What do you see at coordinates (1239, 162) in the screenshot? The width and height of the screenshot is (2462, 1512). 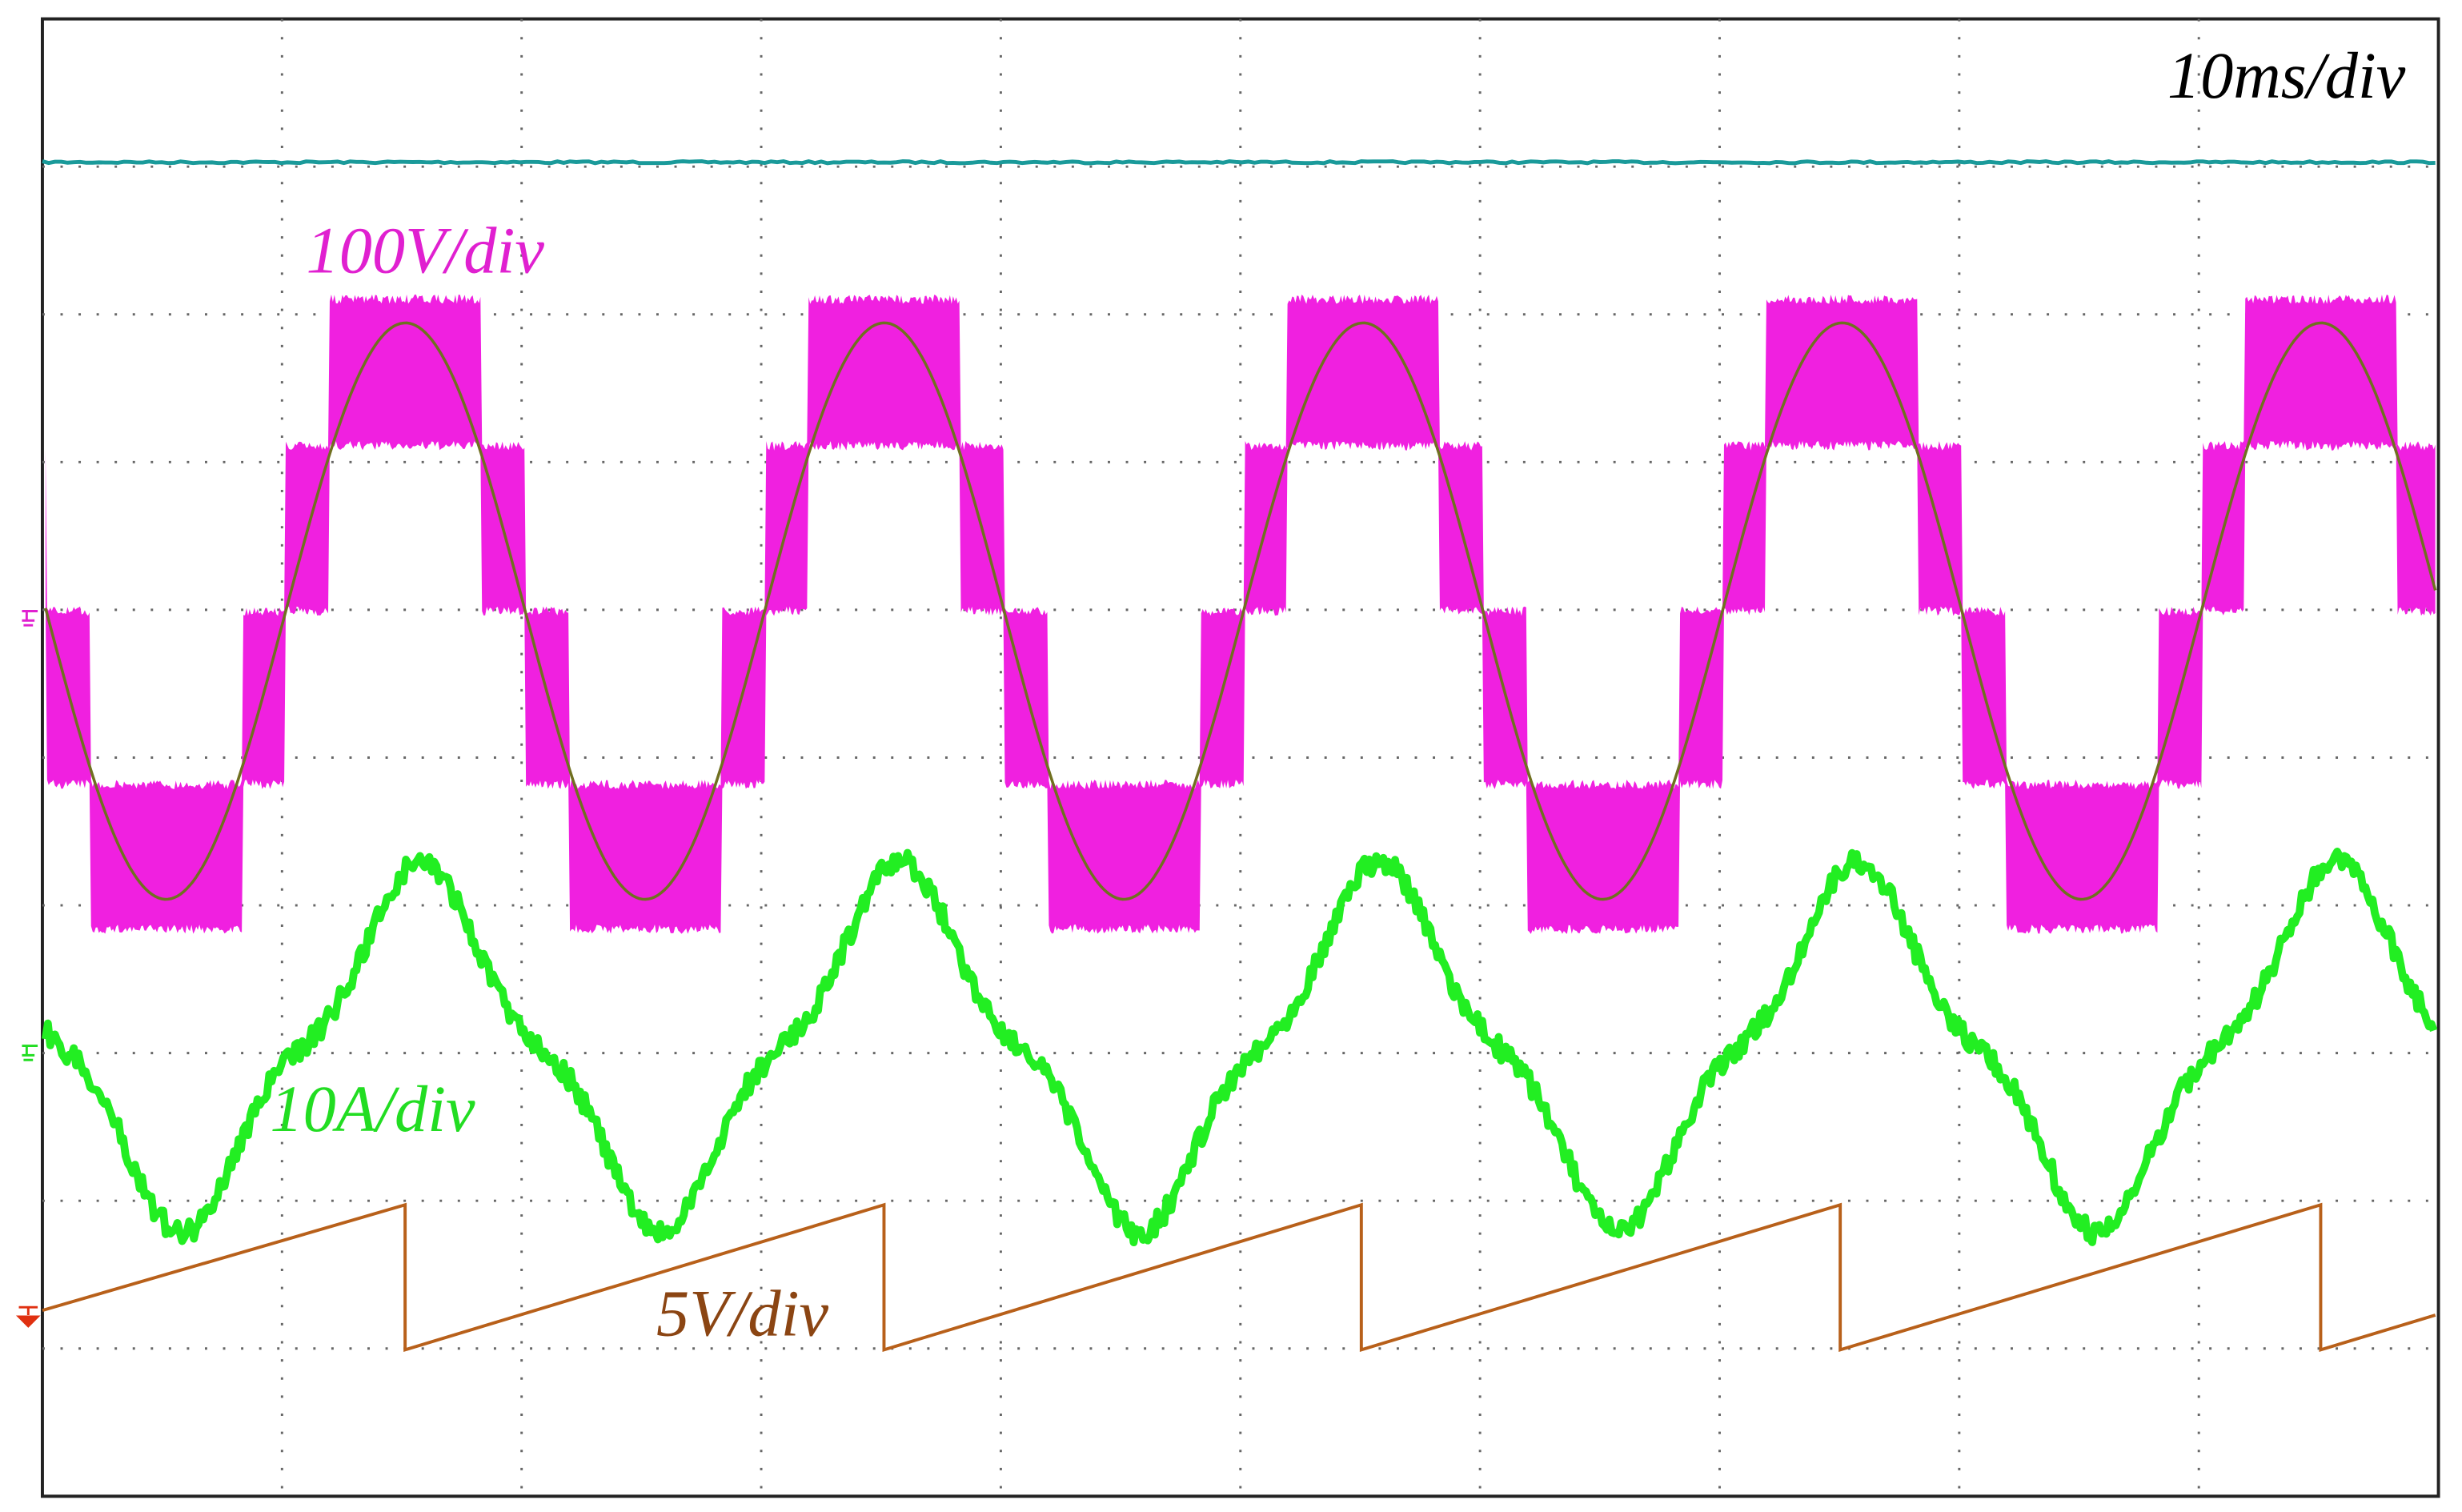 I see `dc-trace` at bounding box center [1239, 162].